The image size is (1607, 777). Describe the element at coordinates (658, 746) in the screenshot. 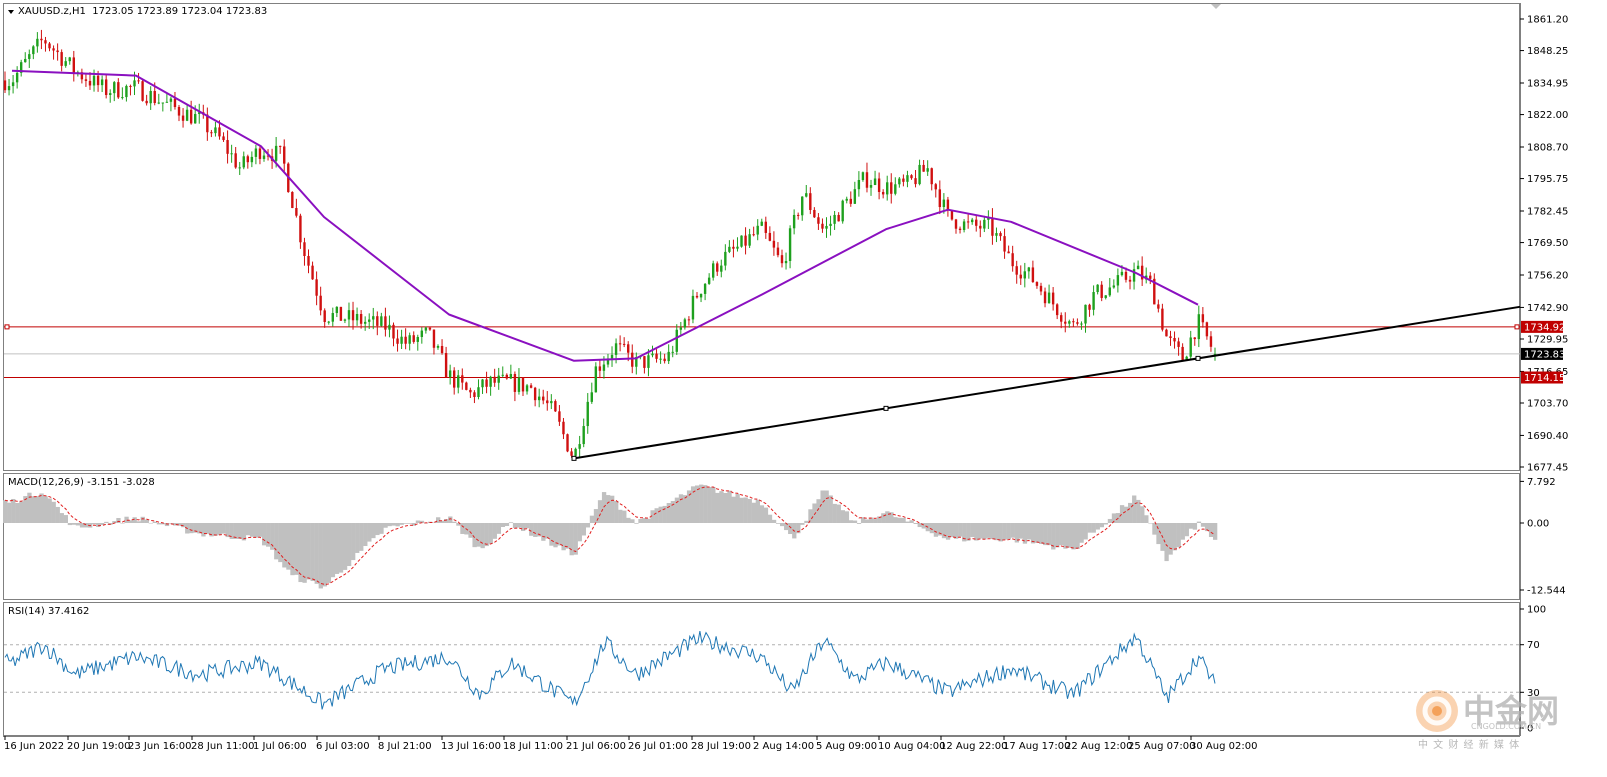

I see `time-tick-label: 26 Jul 01:00` at that location.